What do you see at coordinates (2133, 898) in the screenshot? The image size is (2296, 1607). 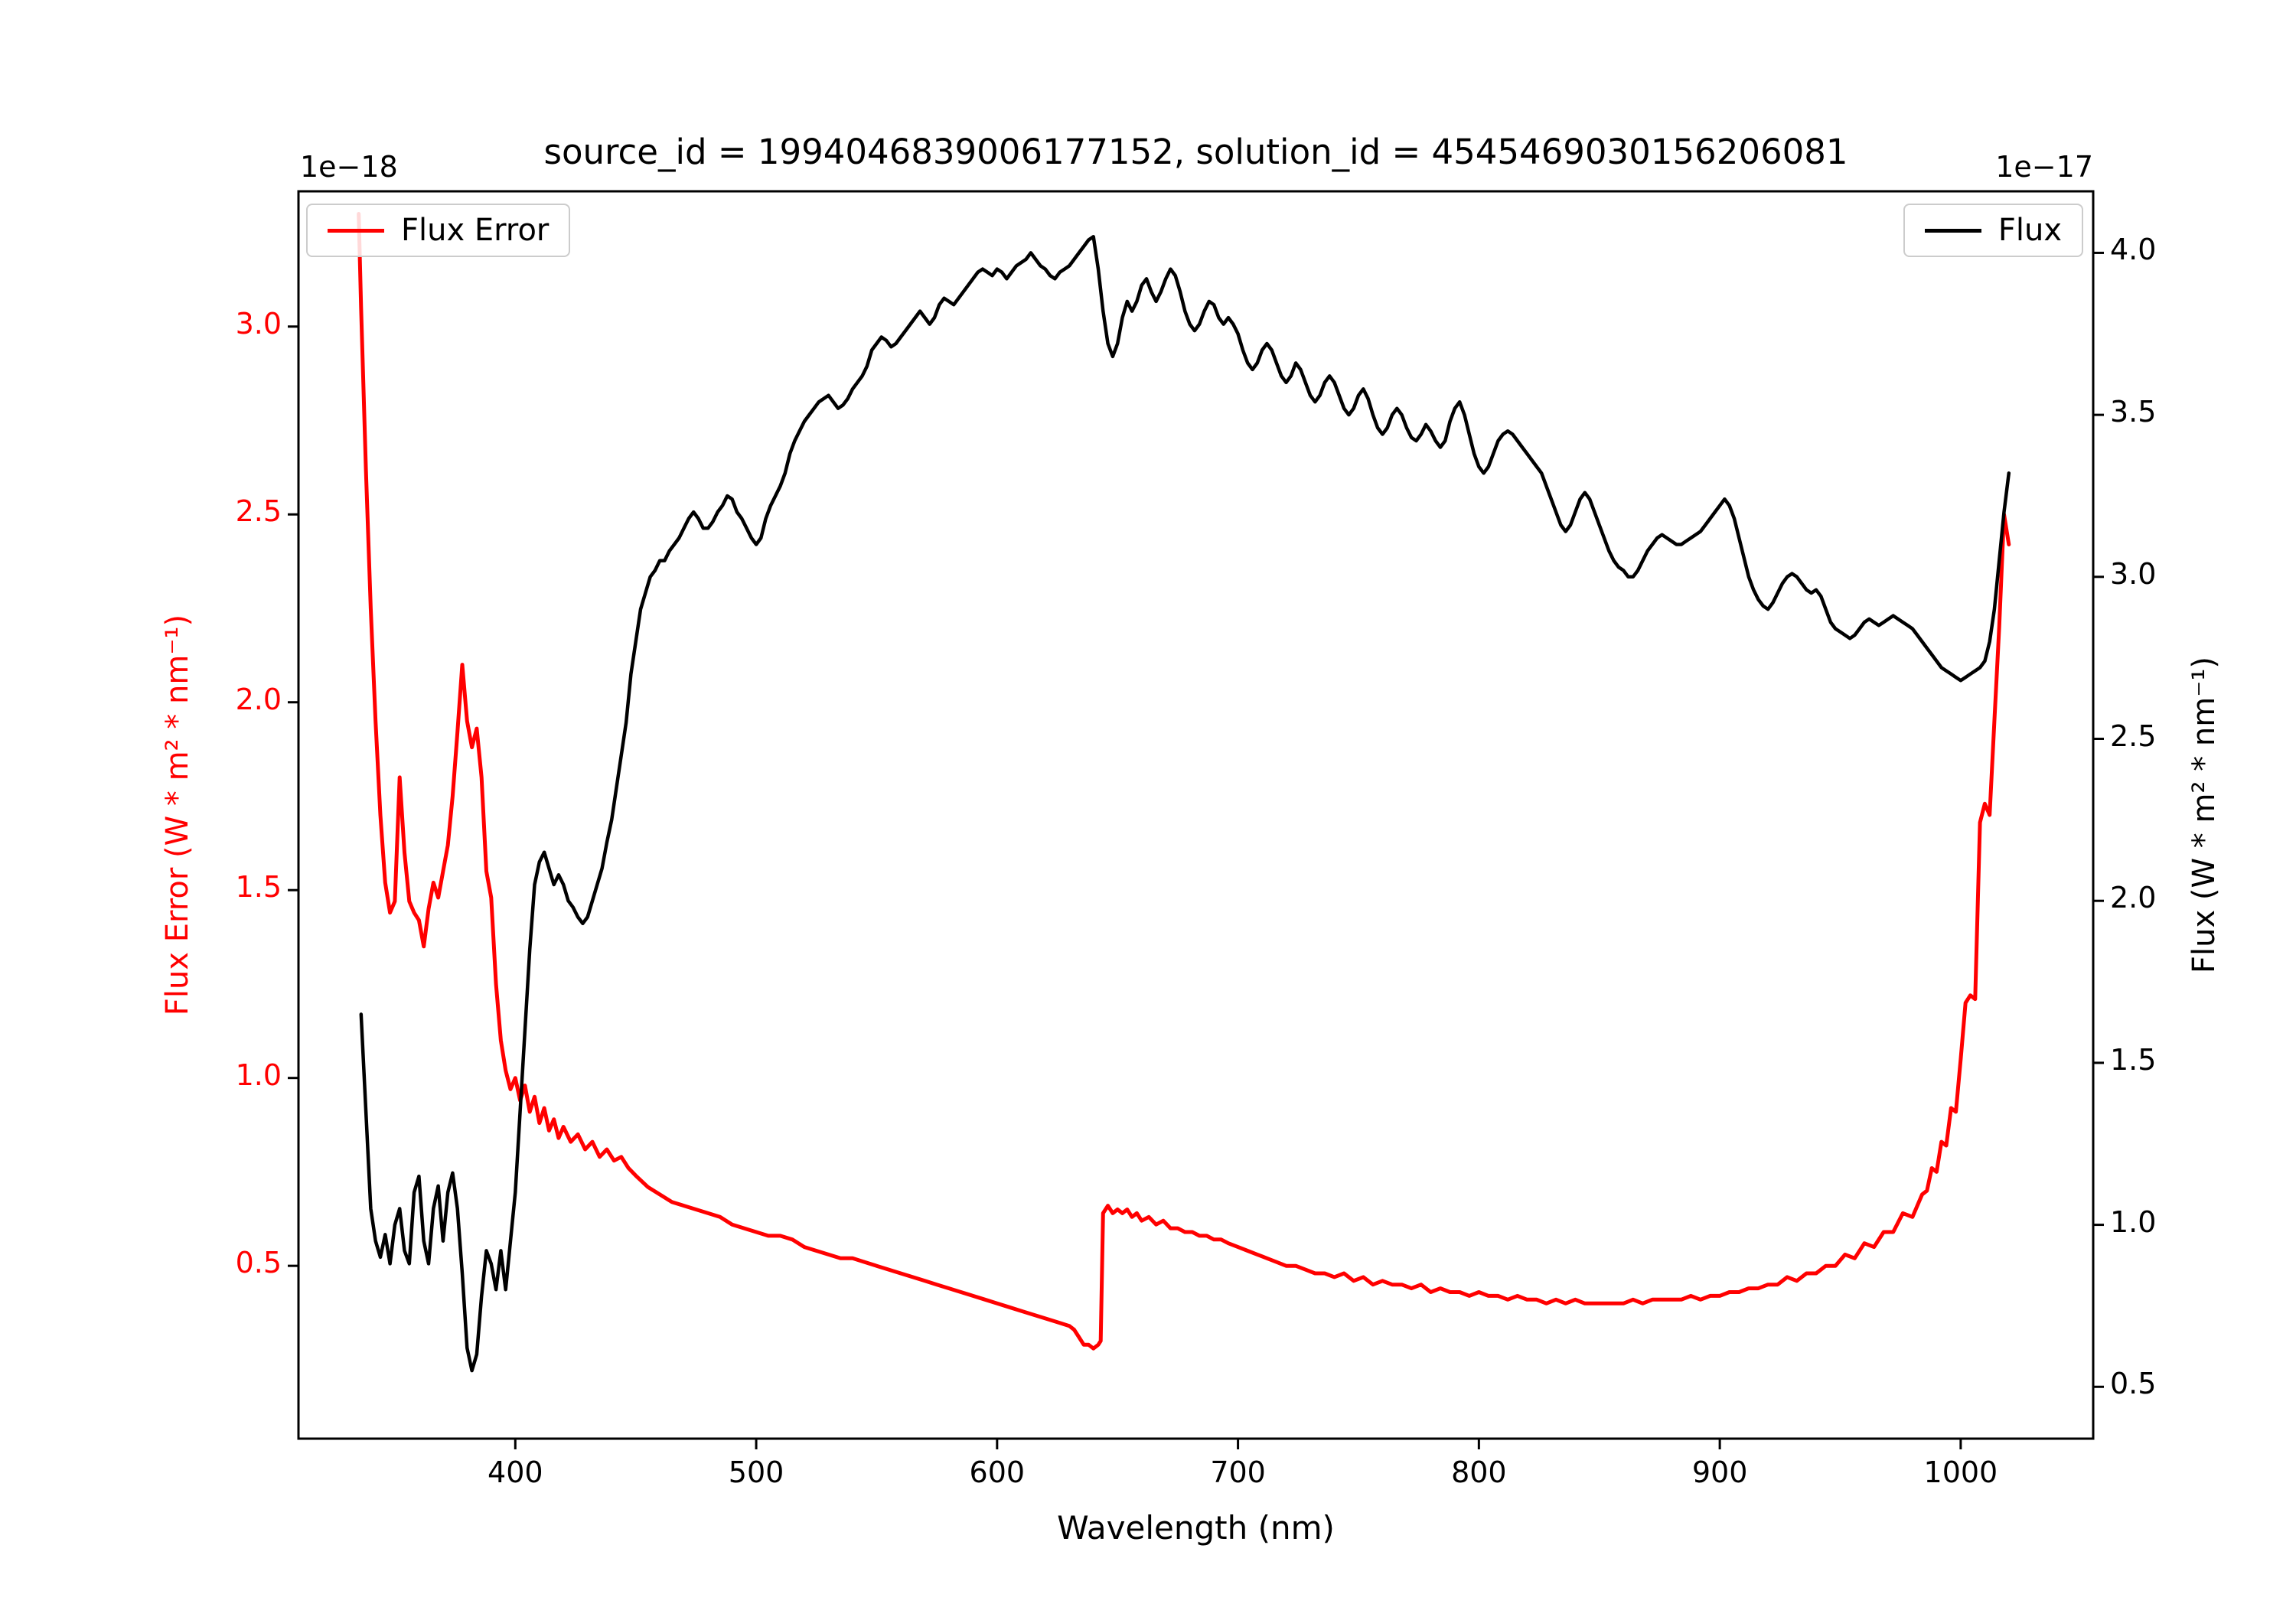 I see `right-y-tick-label: 2.0` at bounding box center [2133, 898].